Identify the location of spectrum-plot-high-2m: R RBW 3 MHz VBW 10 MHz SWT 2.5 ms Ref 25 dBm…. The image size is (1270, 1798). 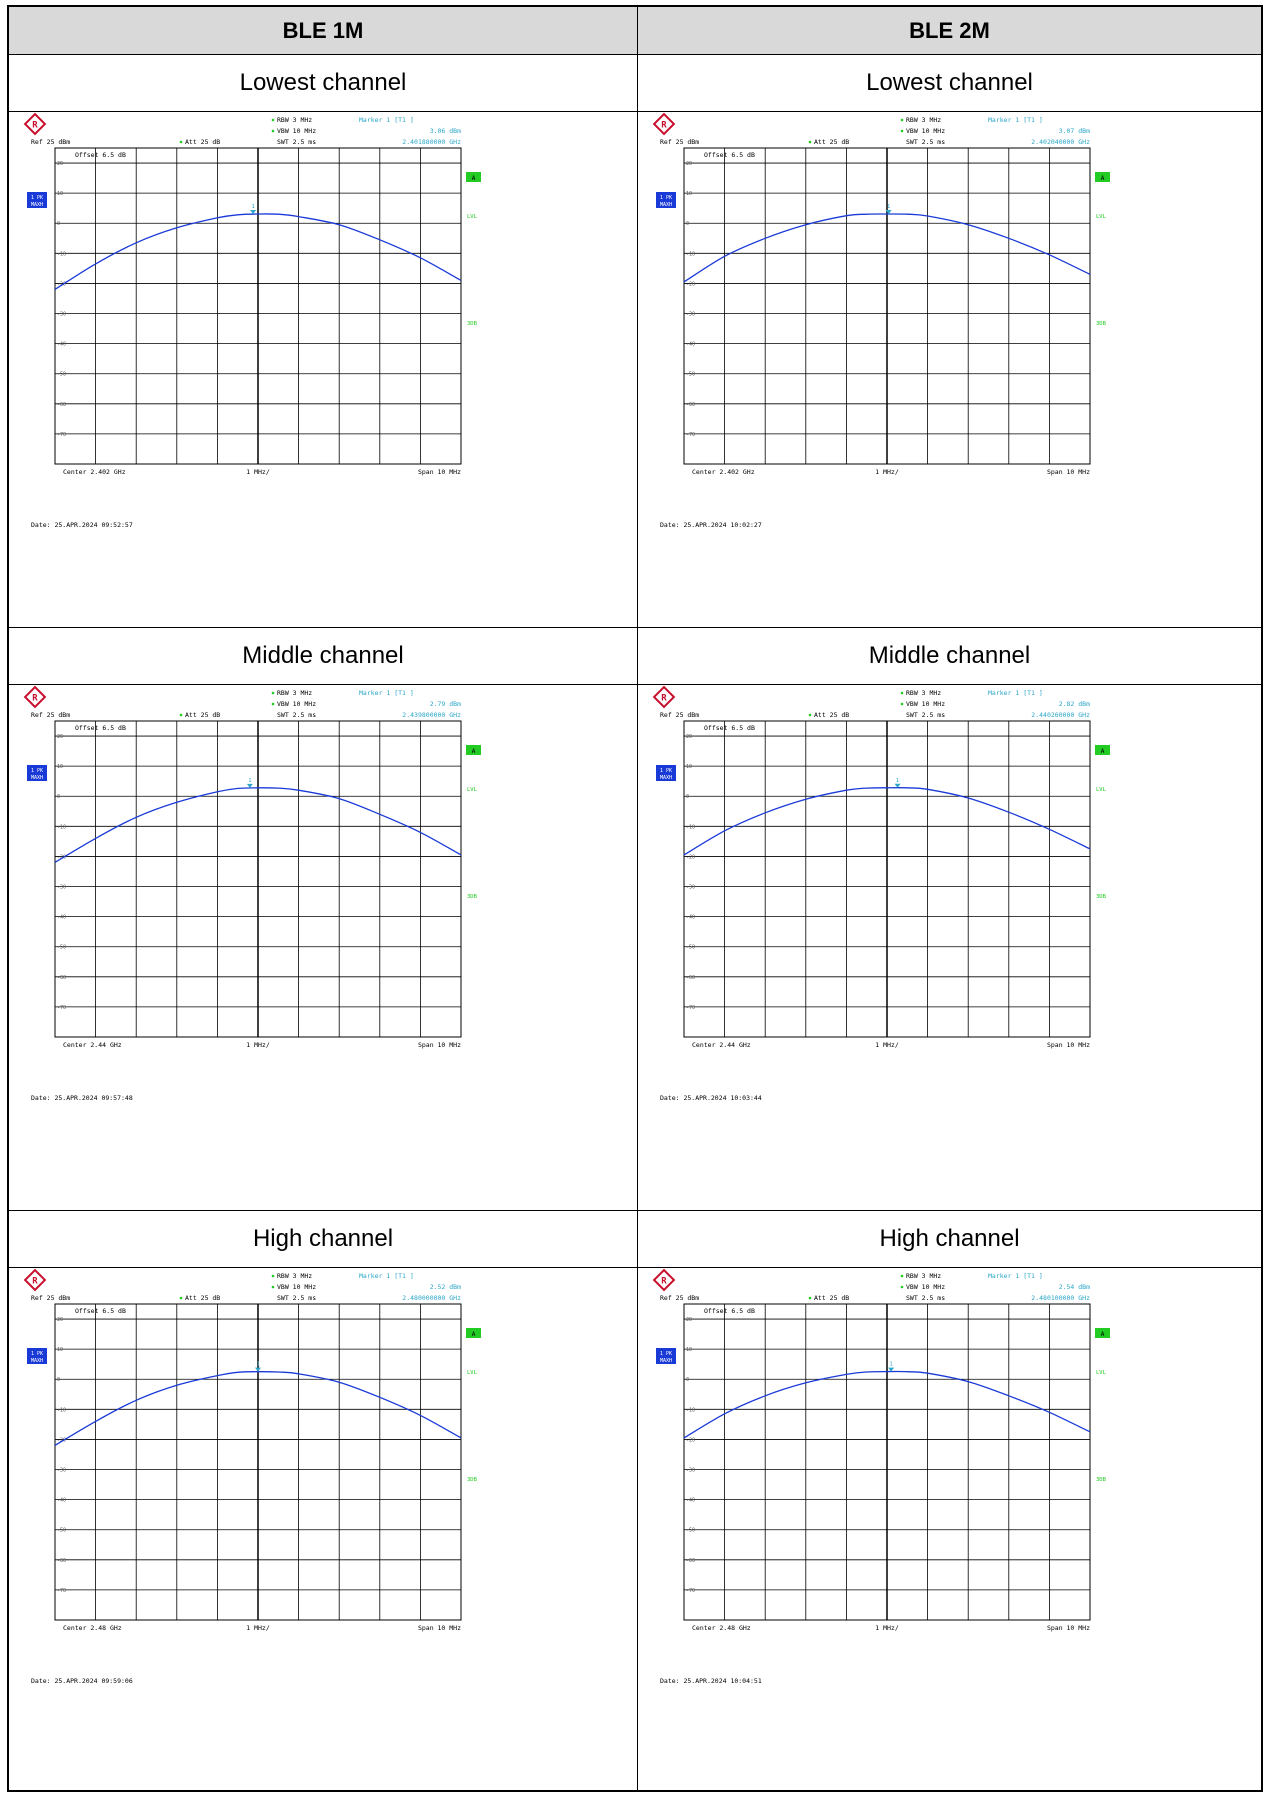
(881, 1476).